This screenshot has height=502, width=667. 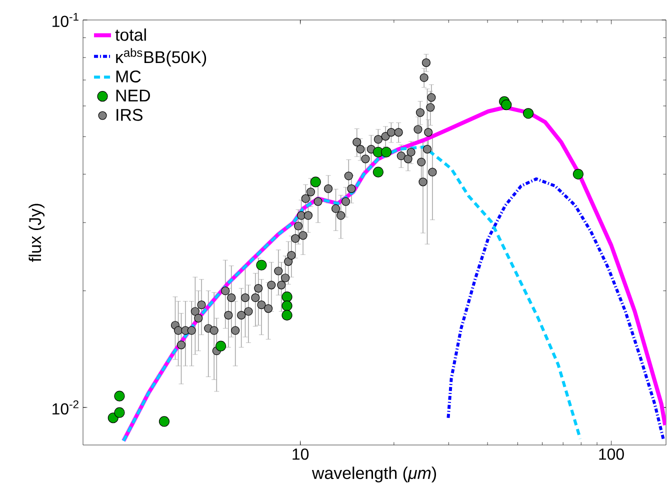 What do you see at coordinates (65, 20) in the screenshot?
I see `y-tick-label: 10$^{-1}$` at bounding box center [65, 20].